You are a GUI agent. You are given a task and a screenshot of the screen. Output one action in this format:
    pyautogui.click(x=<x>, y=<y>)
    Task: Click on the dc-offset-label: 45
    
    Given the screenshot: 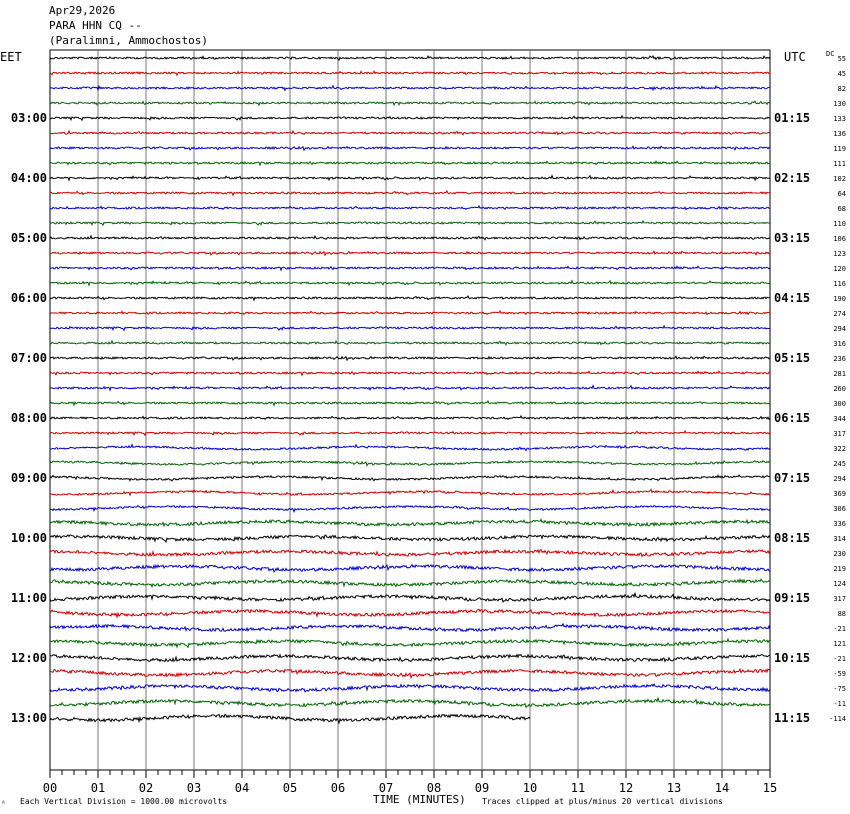 What is the action you would take?
    pyautogui.click(x=842, y=74)
    